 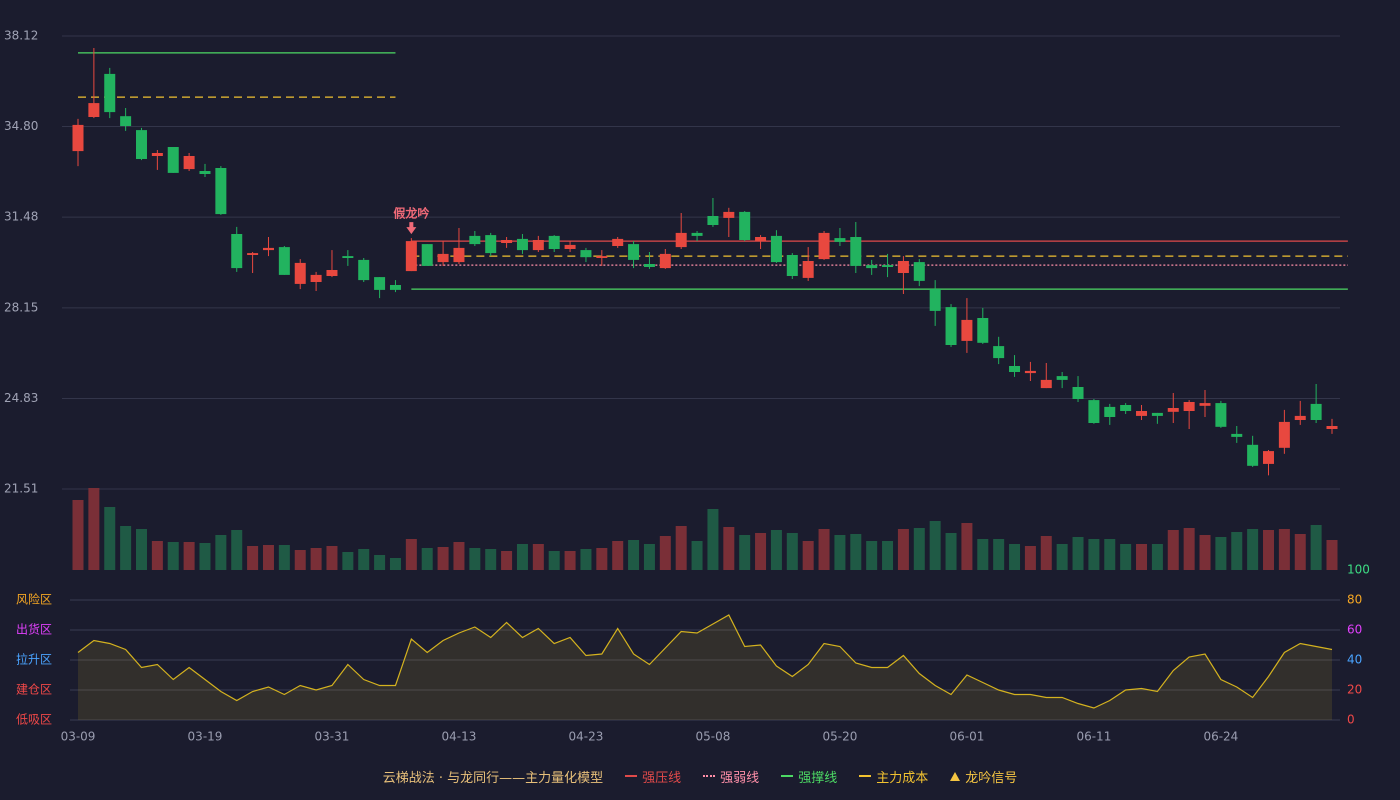 What do you see at coordinates (34, 599) in the screenshot?
I see `zone-label: 风险区` at bounding box center [34, 599].